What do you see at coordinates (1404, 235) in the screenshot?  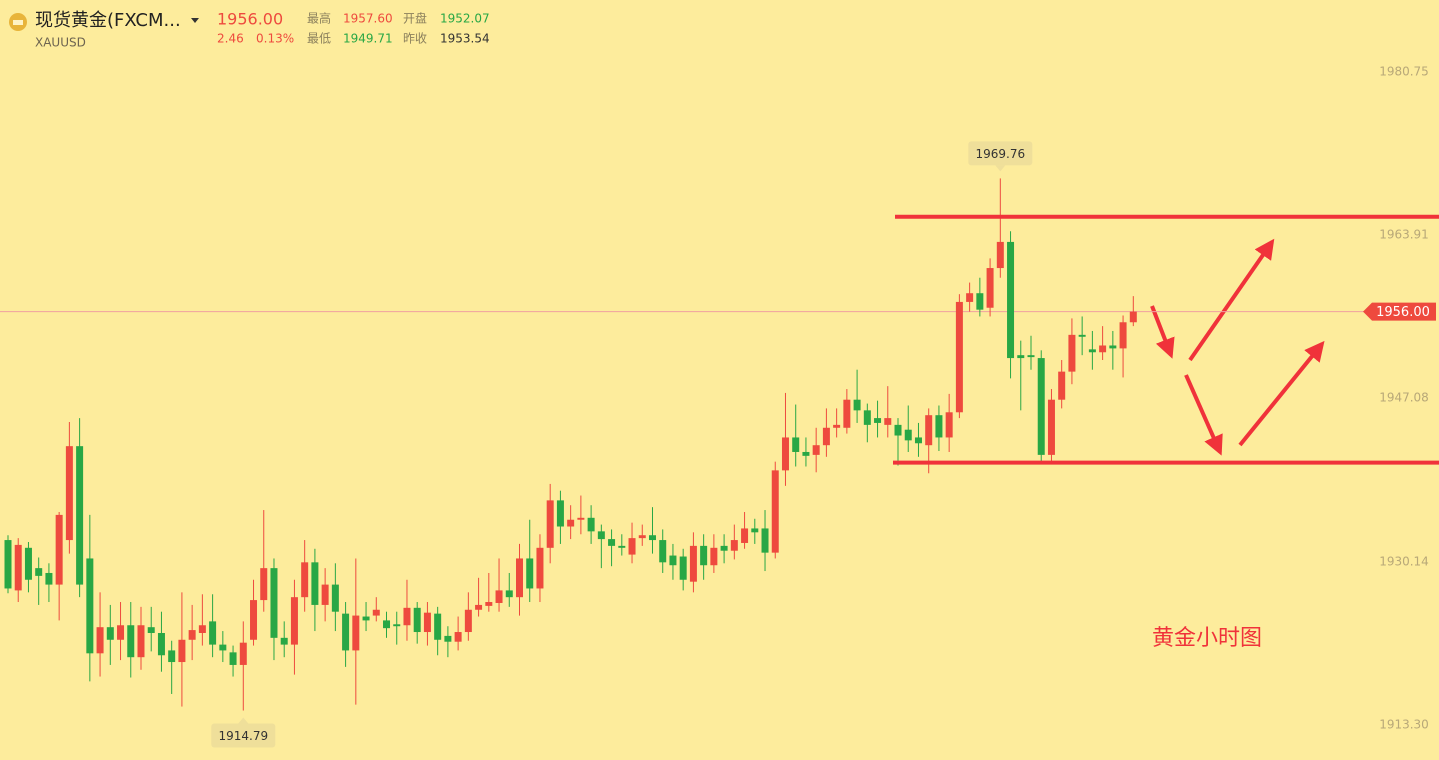 I see `y-tick-label: 1963.91` at bounding box center [1404, 235].